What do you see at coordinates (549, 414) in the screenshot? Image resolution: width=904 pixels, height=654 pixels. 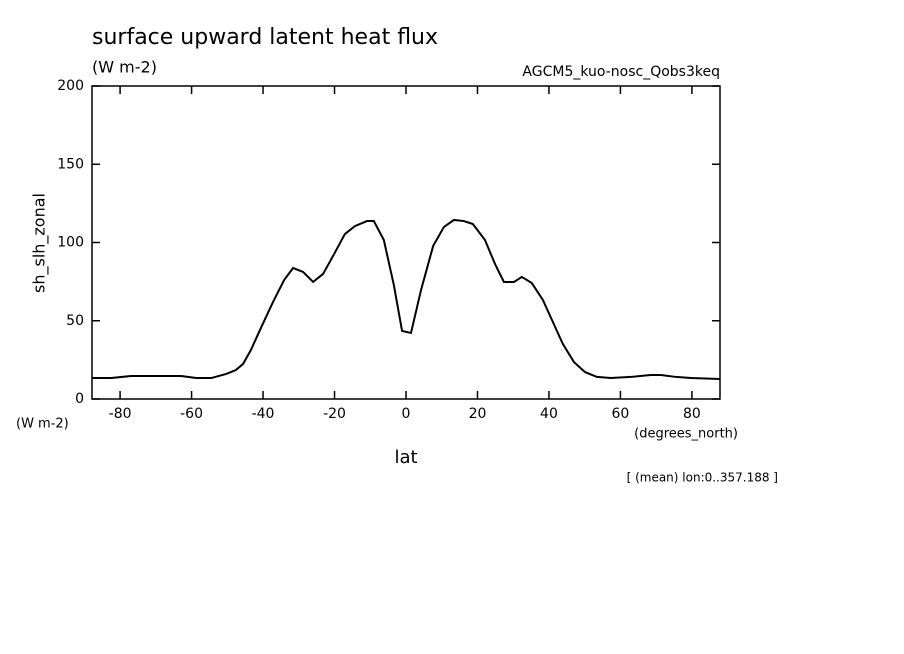 I see `x-tick-label: 40` at bounding box center [549, 414].